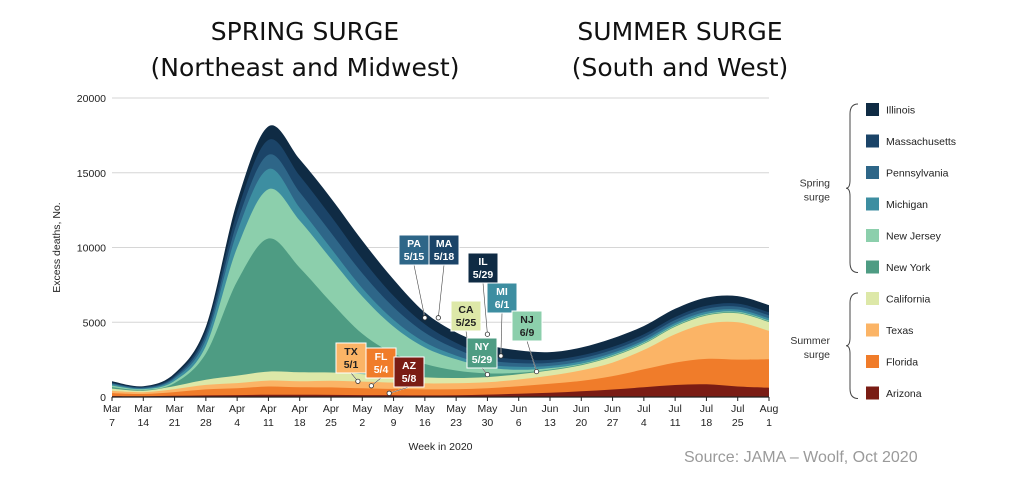 This screenshot has height=481, width=1024. Describe the element at coordinates (907, 205) in the screenshot. I see `legend-label: Michigan` at that location.